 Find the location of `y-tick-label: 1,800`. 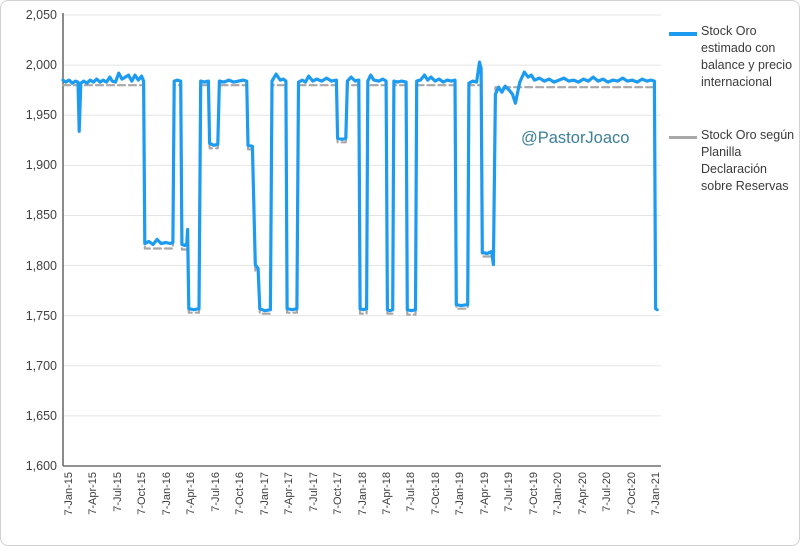

y-tick-label: 1,800 is located at coordinates (41, 265).